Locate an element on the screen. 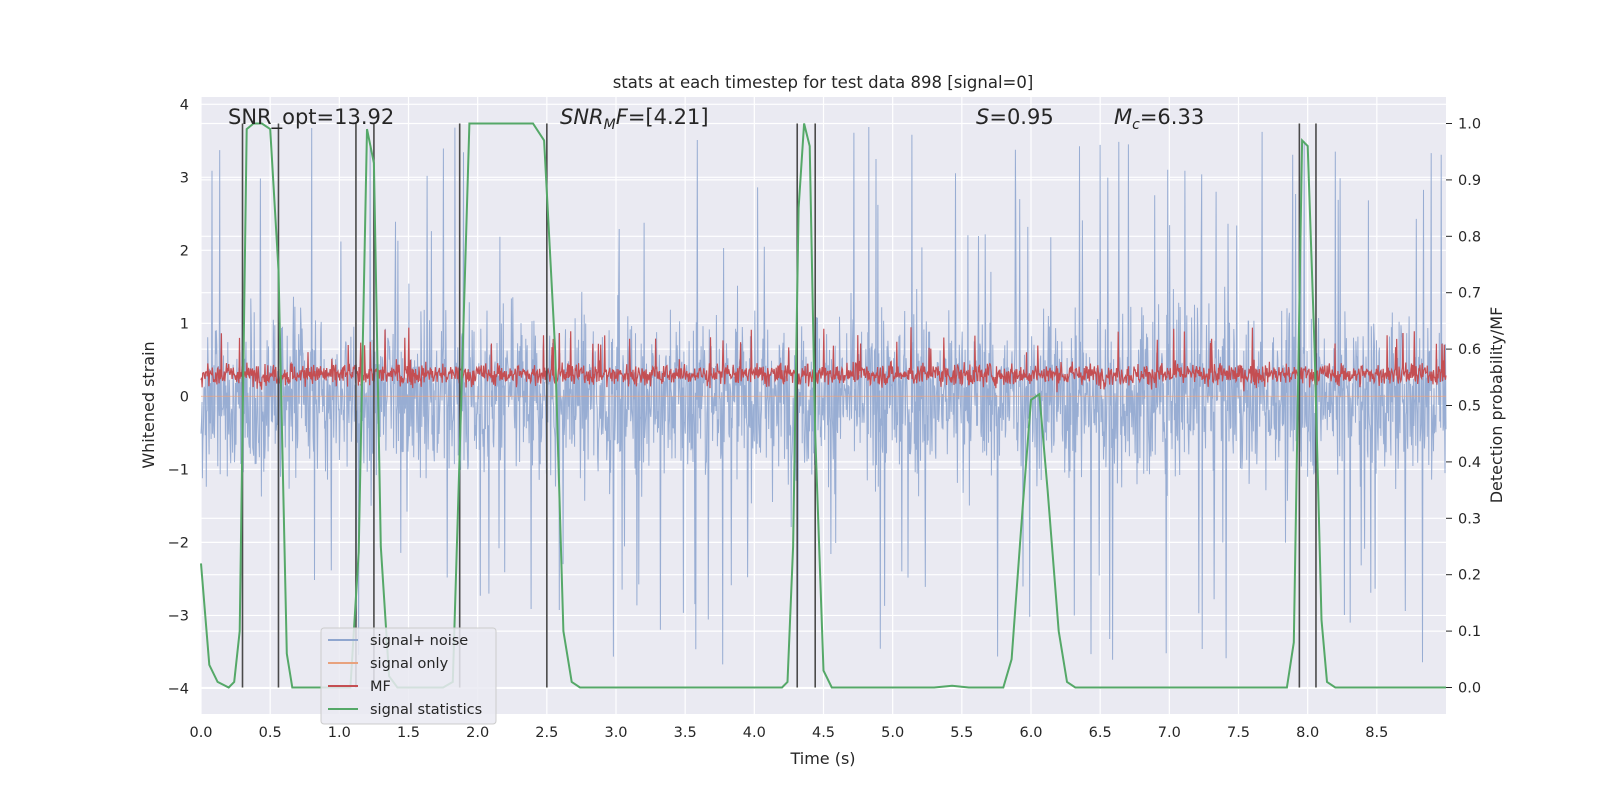  mc-annotation: Mc=6.33 is located at coordinates (1159, 119).